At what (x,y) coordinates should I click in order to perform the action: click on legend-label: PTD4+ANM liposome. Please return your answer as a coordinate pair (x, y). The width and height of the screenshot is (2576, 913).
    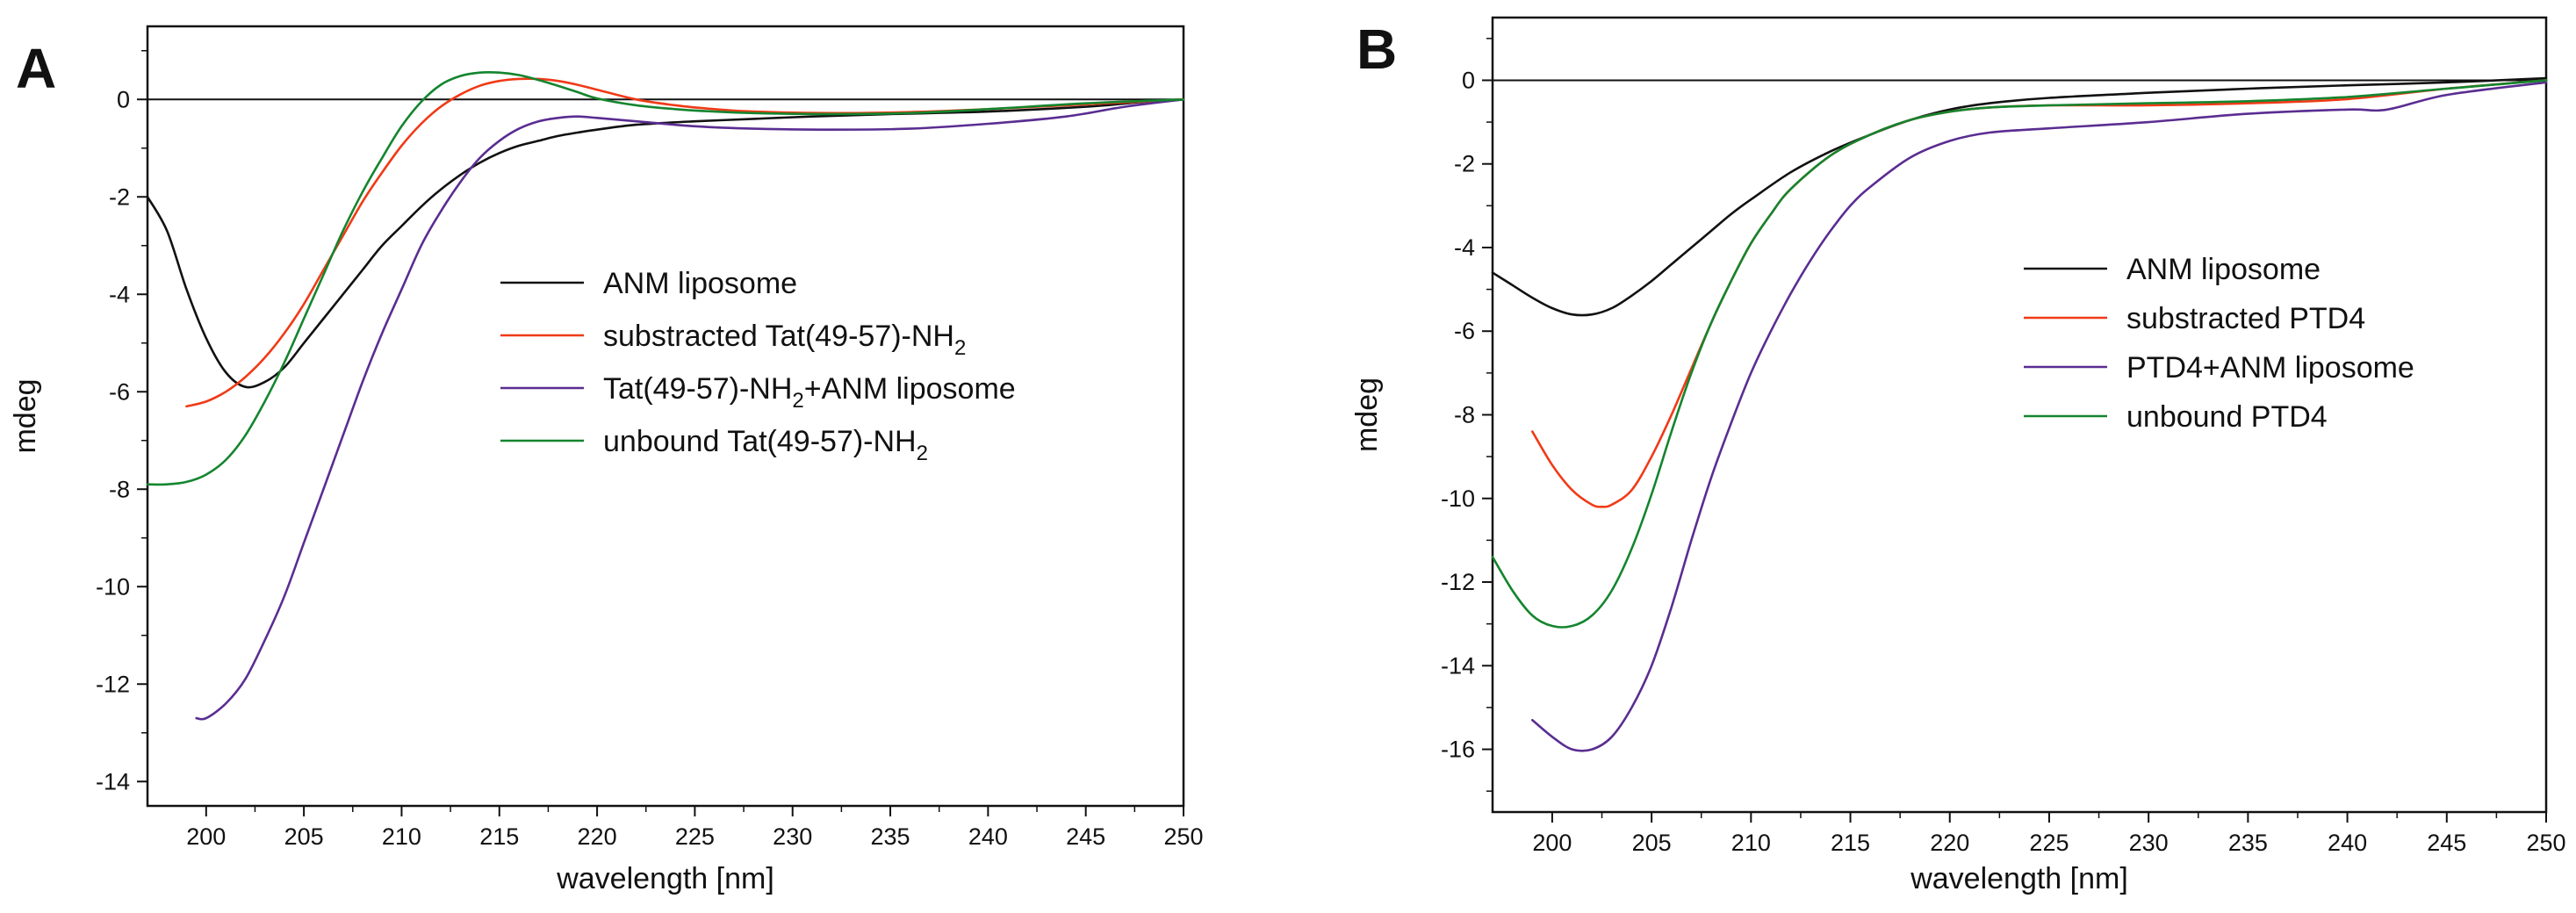
    Looking at the image, I should click on (2270, 368).